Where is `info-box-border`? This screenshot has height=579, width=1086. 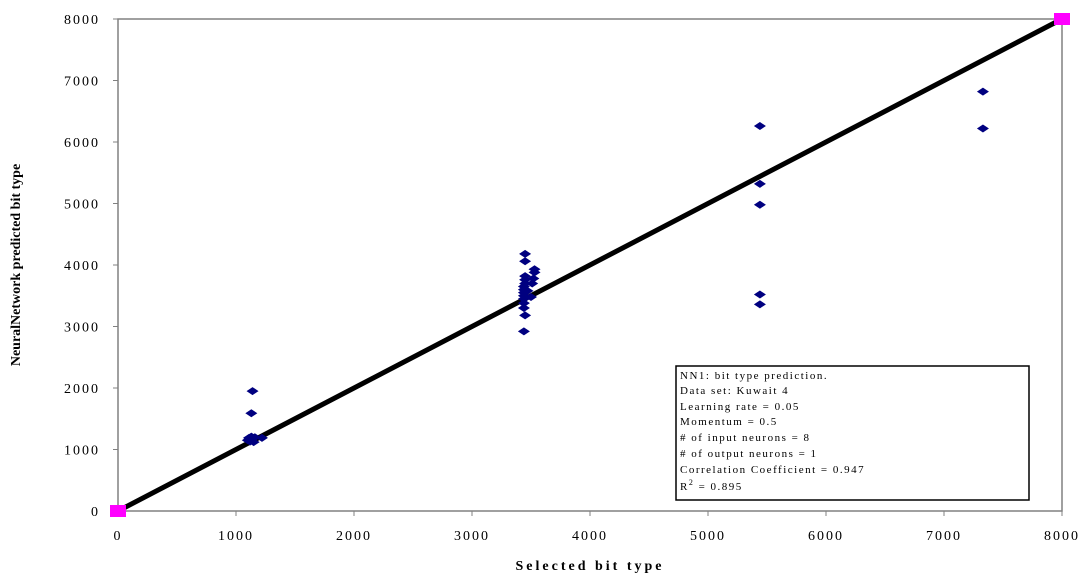
info-box-border is located at coordinates (852, 433).